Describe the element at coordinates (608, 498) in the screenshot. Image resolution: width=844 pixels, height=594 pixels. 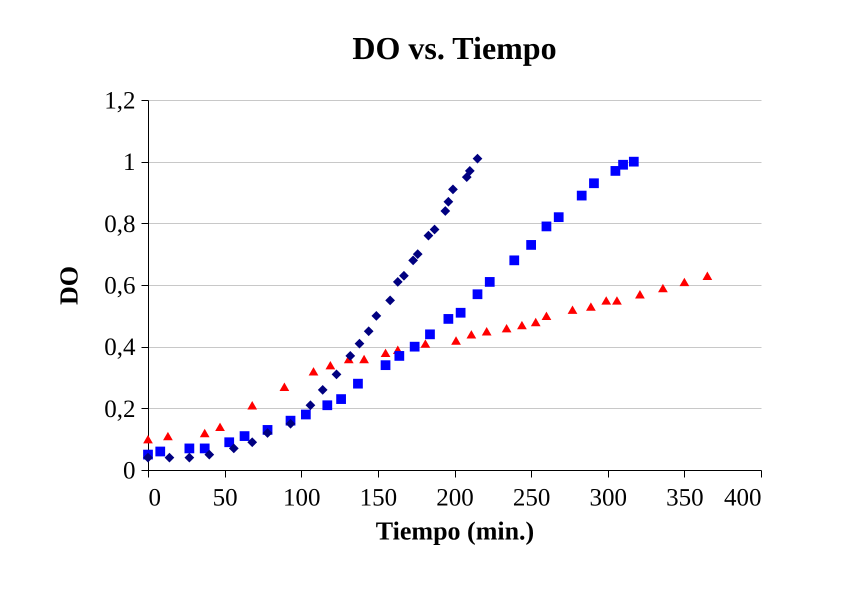
I see `x-tick-label: 300` at that location.